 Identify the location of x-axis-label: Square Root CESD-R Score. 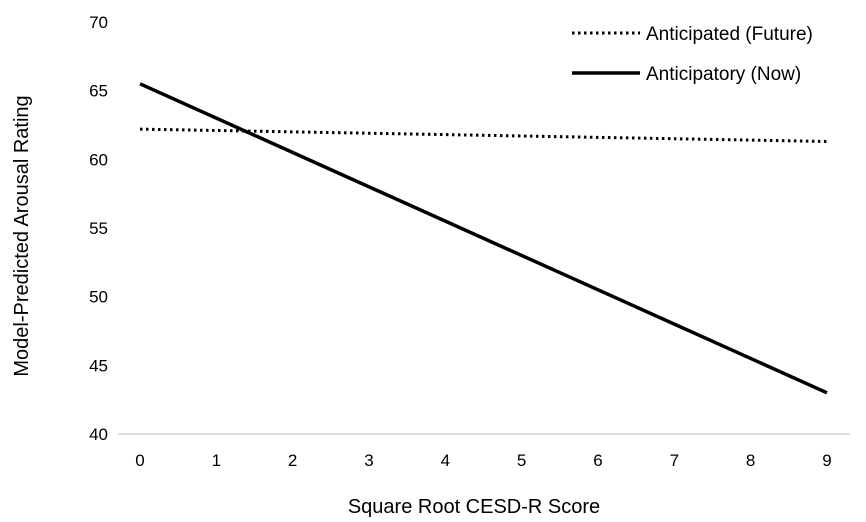
(474, 507).